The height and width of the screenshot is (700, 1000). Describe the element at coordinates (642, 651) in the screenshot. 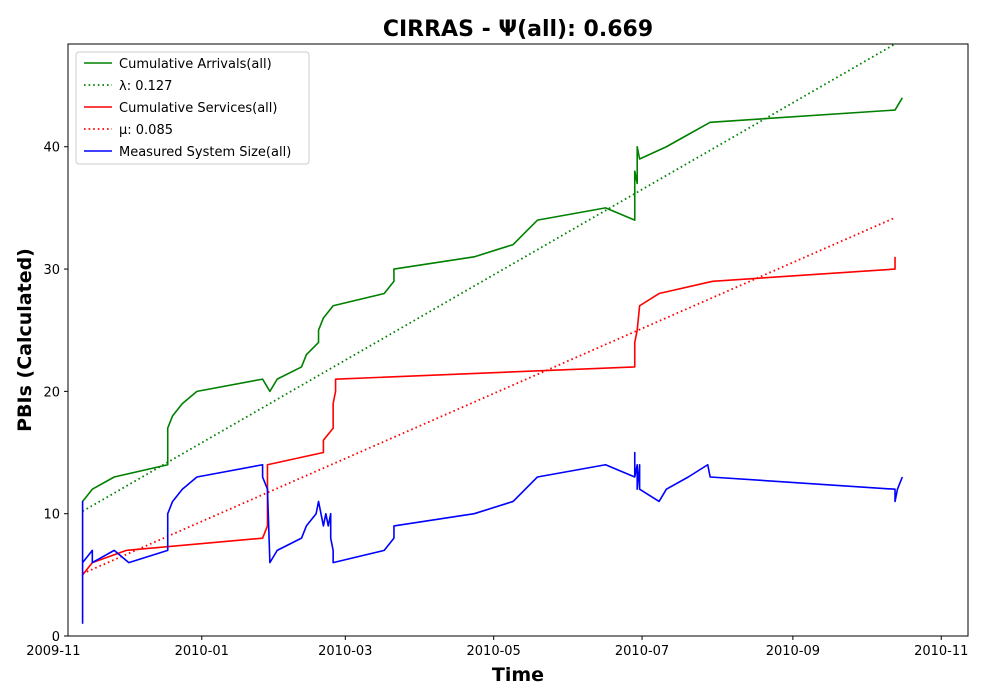

I see `x-tick-label: 2010-07` at that location.